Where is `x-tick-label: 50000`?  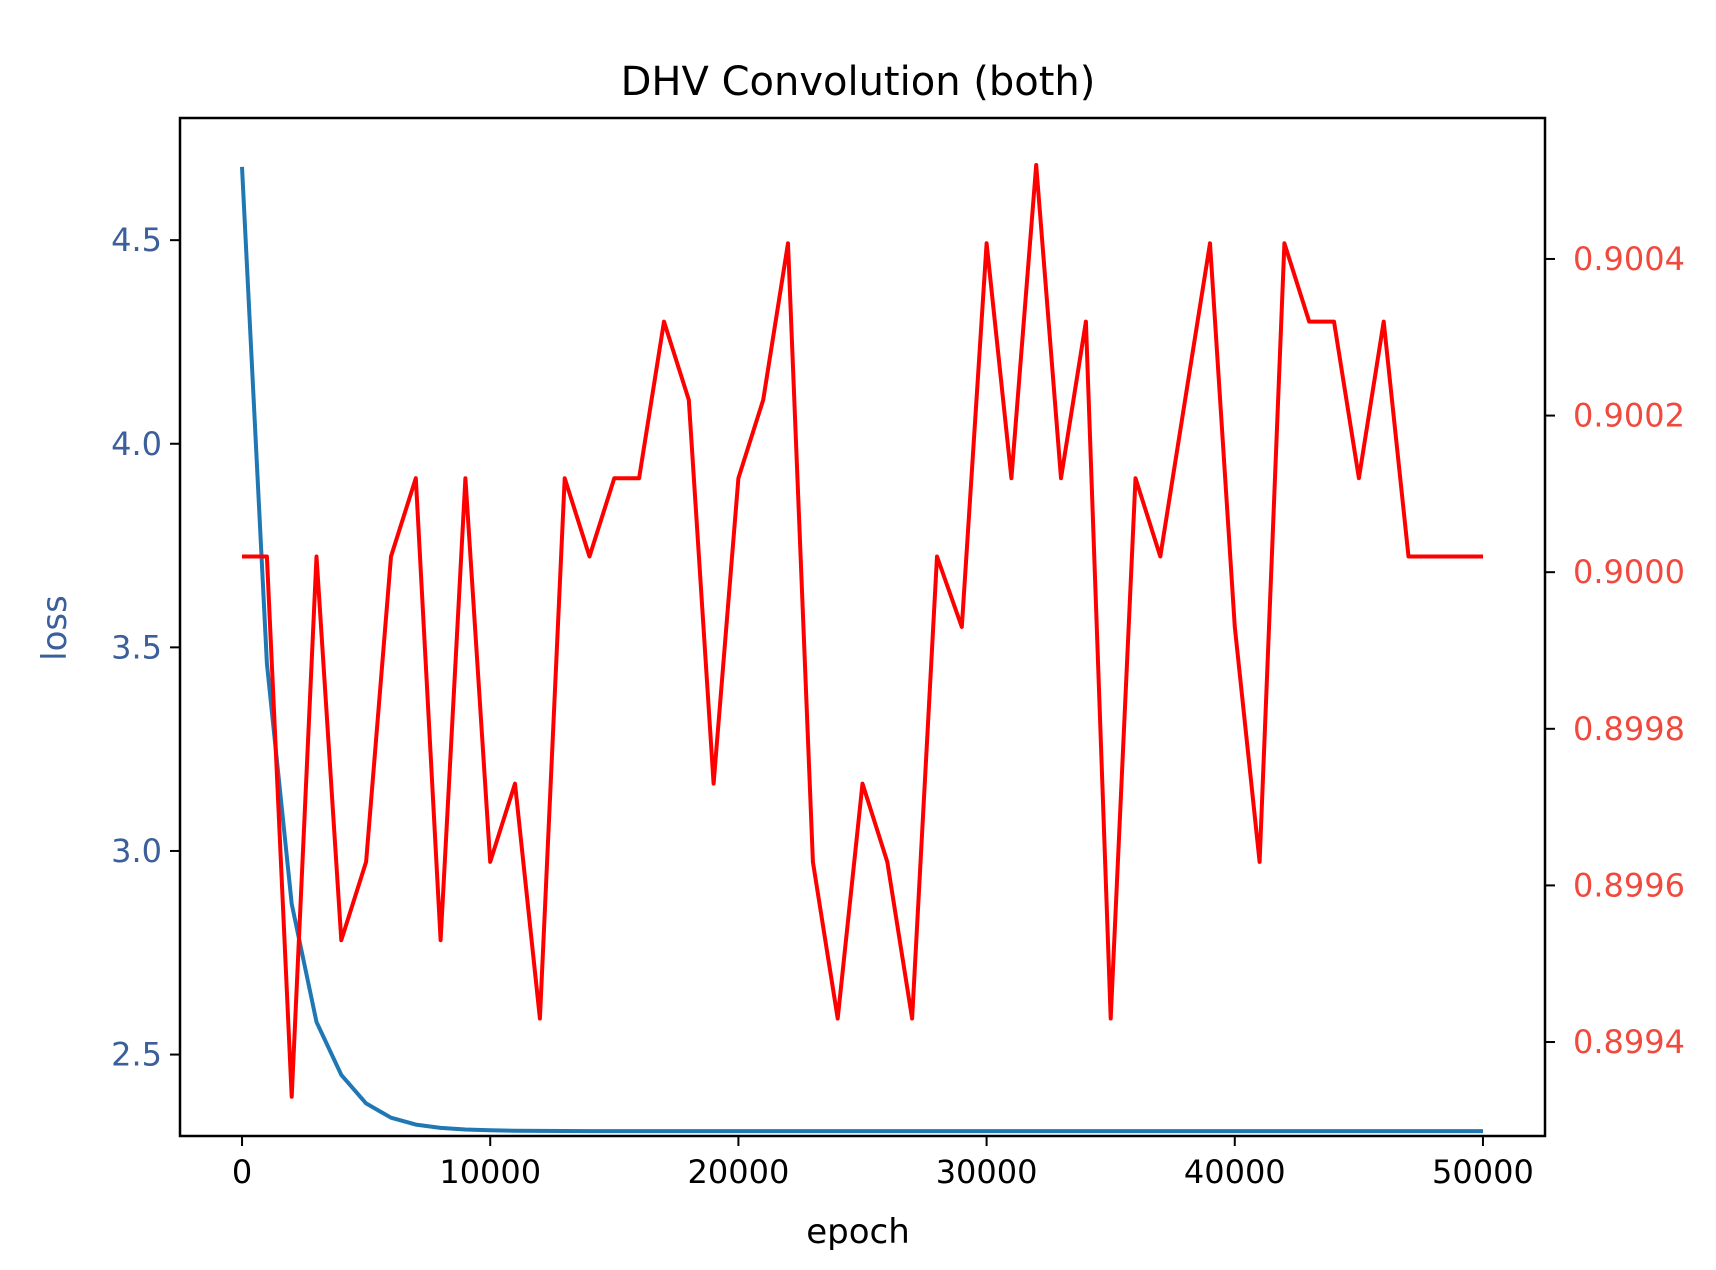 x-tick-label: 50000 is located at coordinates (1483, 1172).